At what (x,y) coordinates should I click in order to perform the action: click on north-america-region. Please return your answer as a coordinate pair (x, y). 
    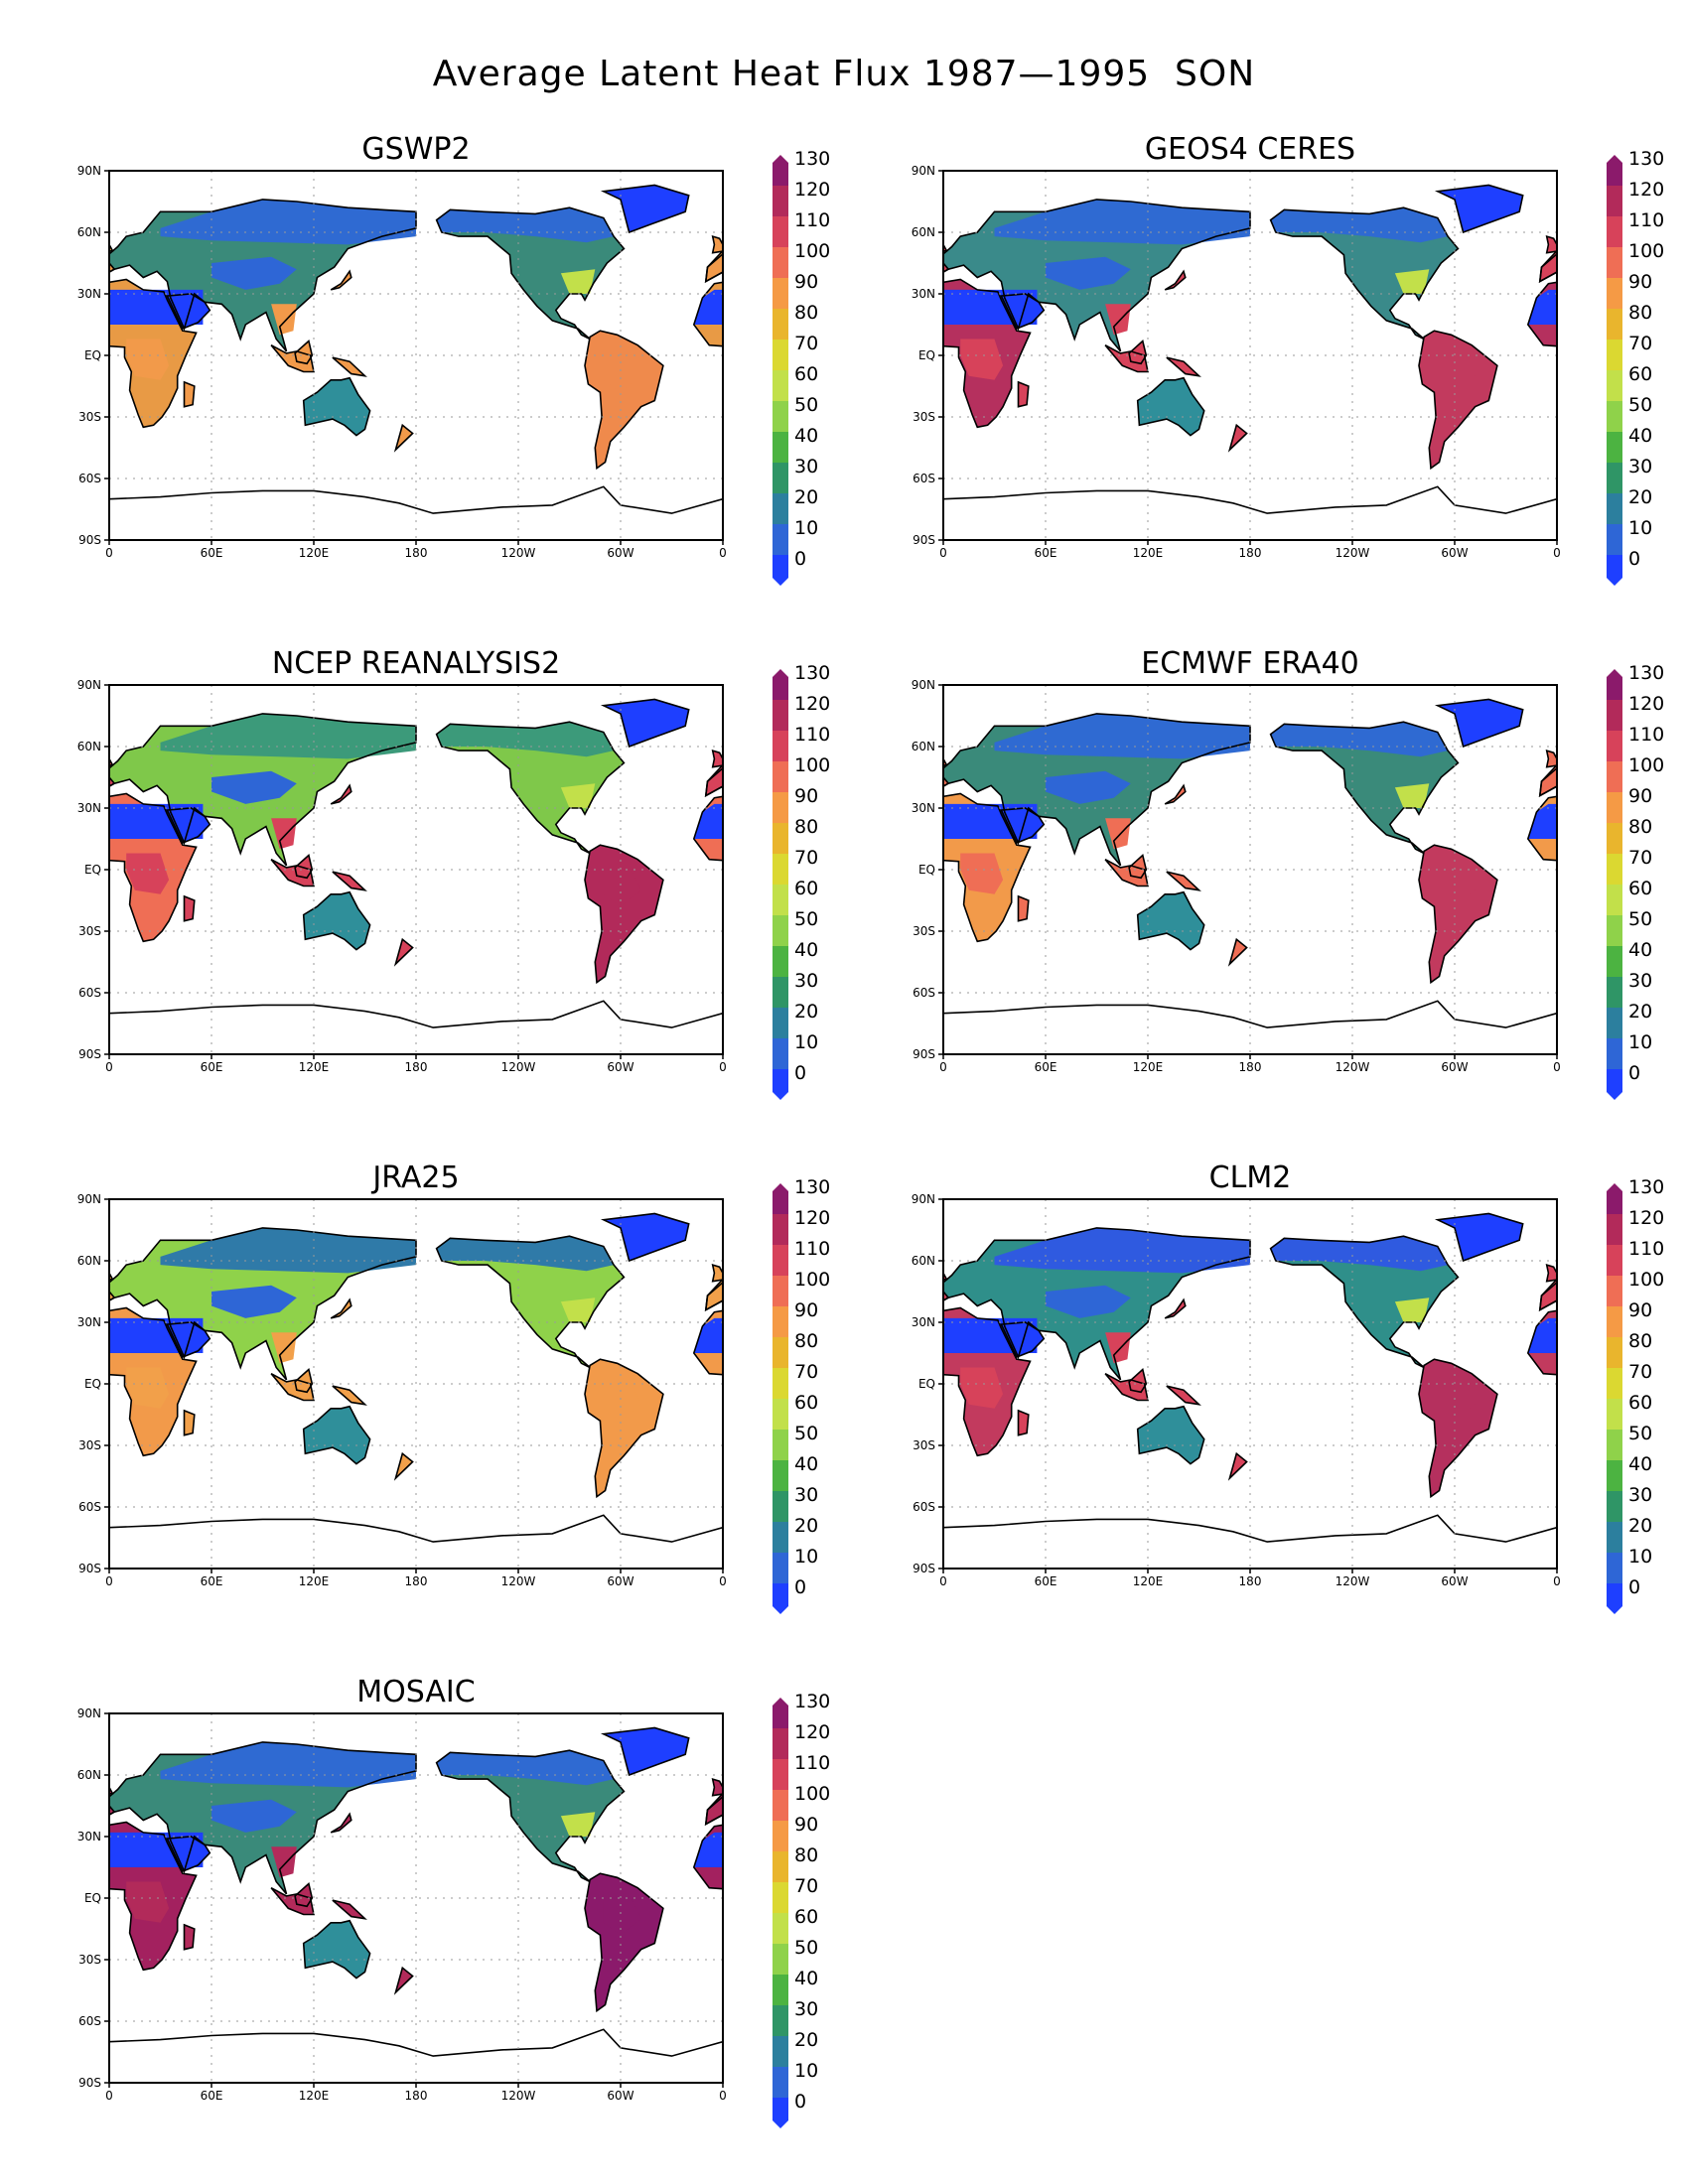
    Looking at the image, I should click on (1144, 1815).